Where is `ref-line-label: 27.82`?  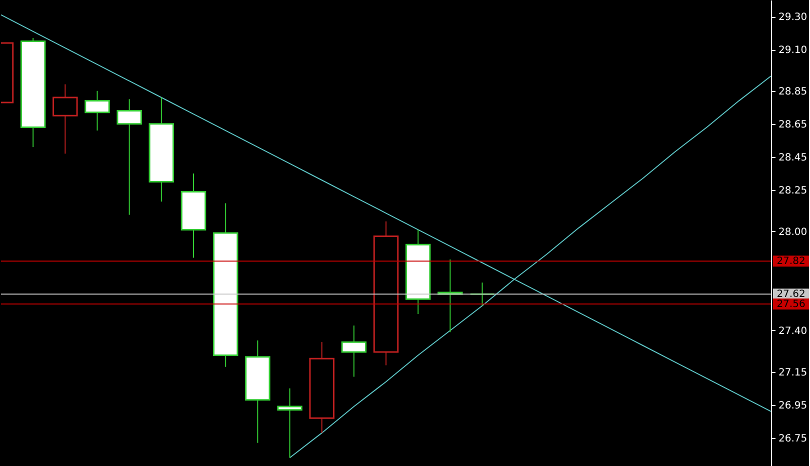 ref-line-label: 27.82 is located at coordinates (791, 262).